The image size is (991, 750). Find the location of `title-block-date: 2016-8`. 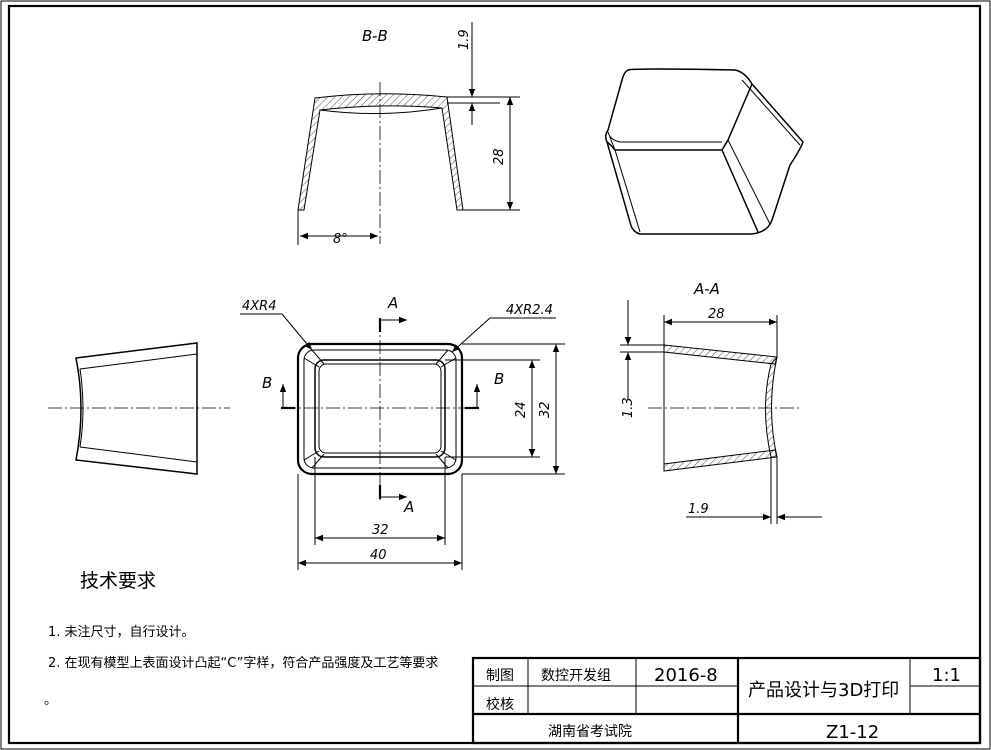

title-block-date: 2016-8 is located at coordinates (686, 675).